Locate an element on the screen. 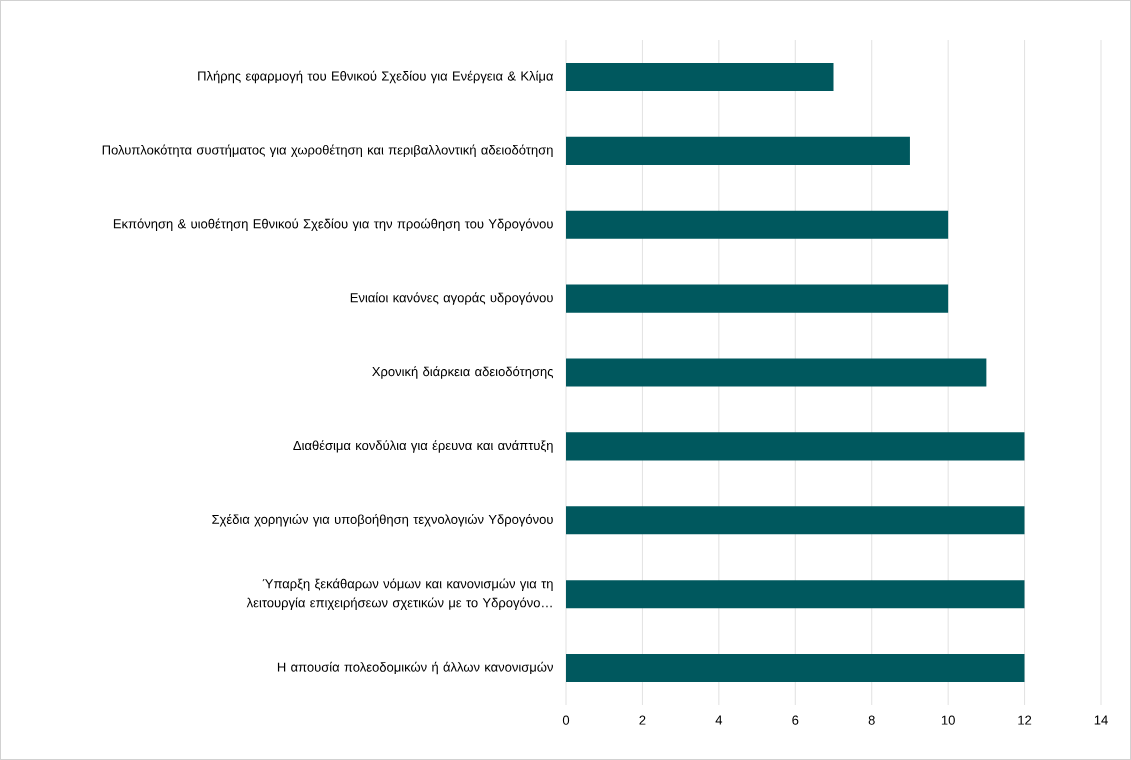 This screenshot has height=760, width=1131. y-tick-label: Εκπόνηση & υιοθέτηση Εθνικού Σχεδίου για την προώθηση του Υδρογόνου is located at coordinates (333, 224).